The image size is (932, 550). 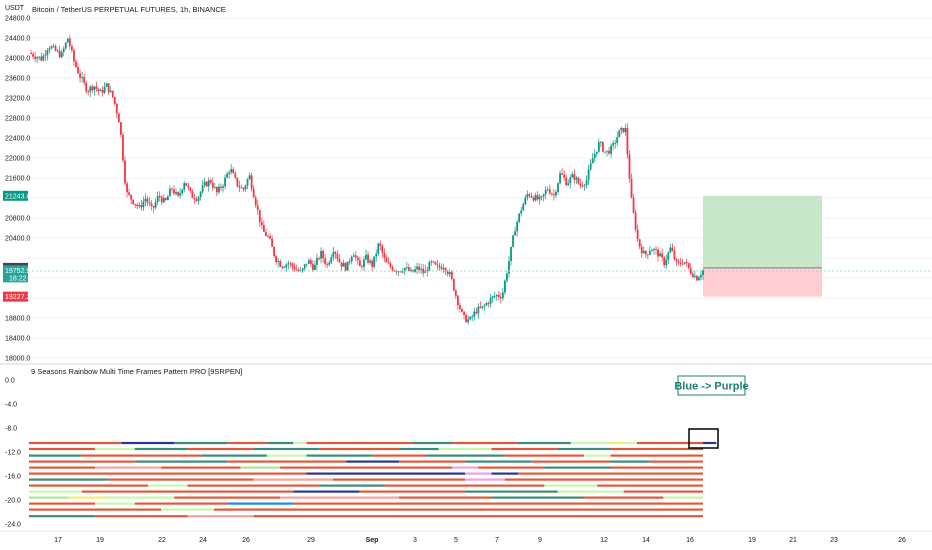 I want to click on indicator-tick-label: -4.0, so click(x=11, y=405).